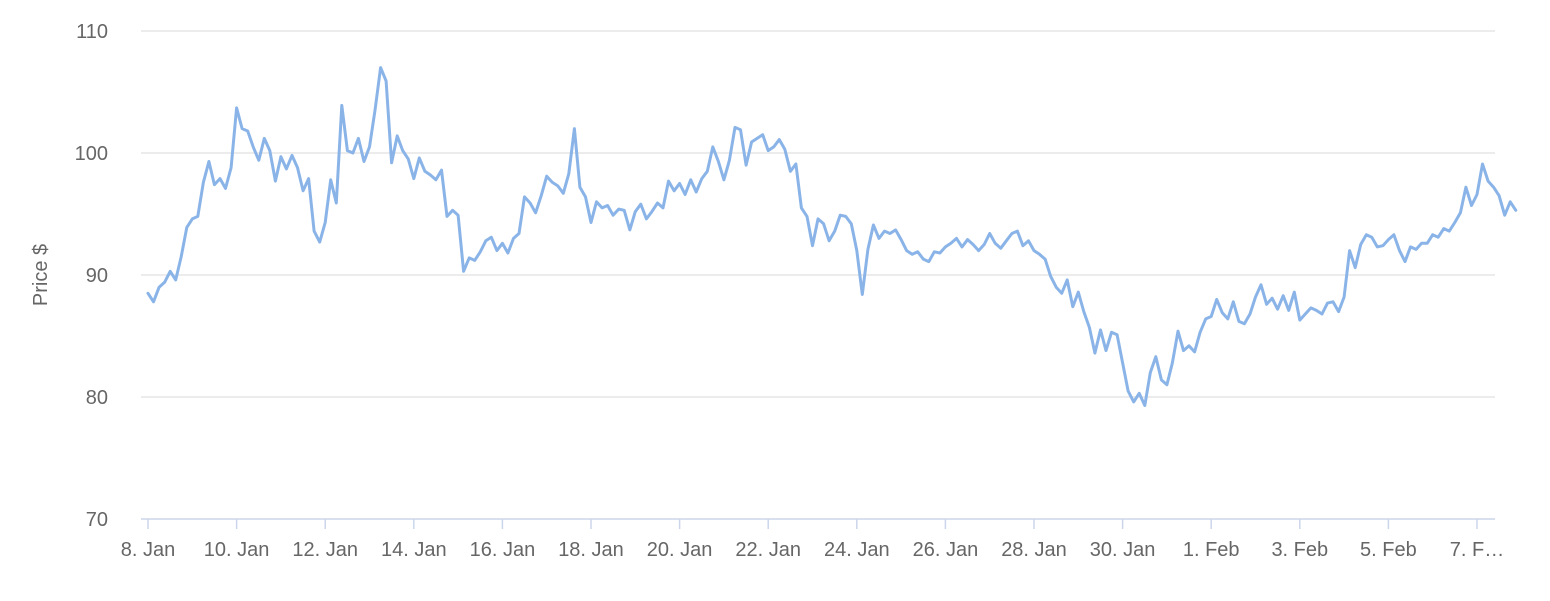 Image resolution: width=1550 pixels, height=601 pixels. Describe the element at coordinates (680, 550) in the screenshot. I see `x-tick-label: 20. Jan` at that location.